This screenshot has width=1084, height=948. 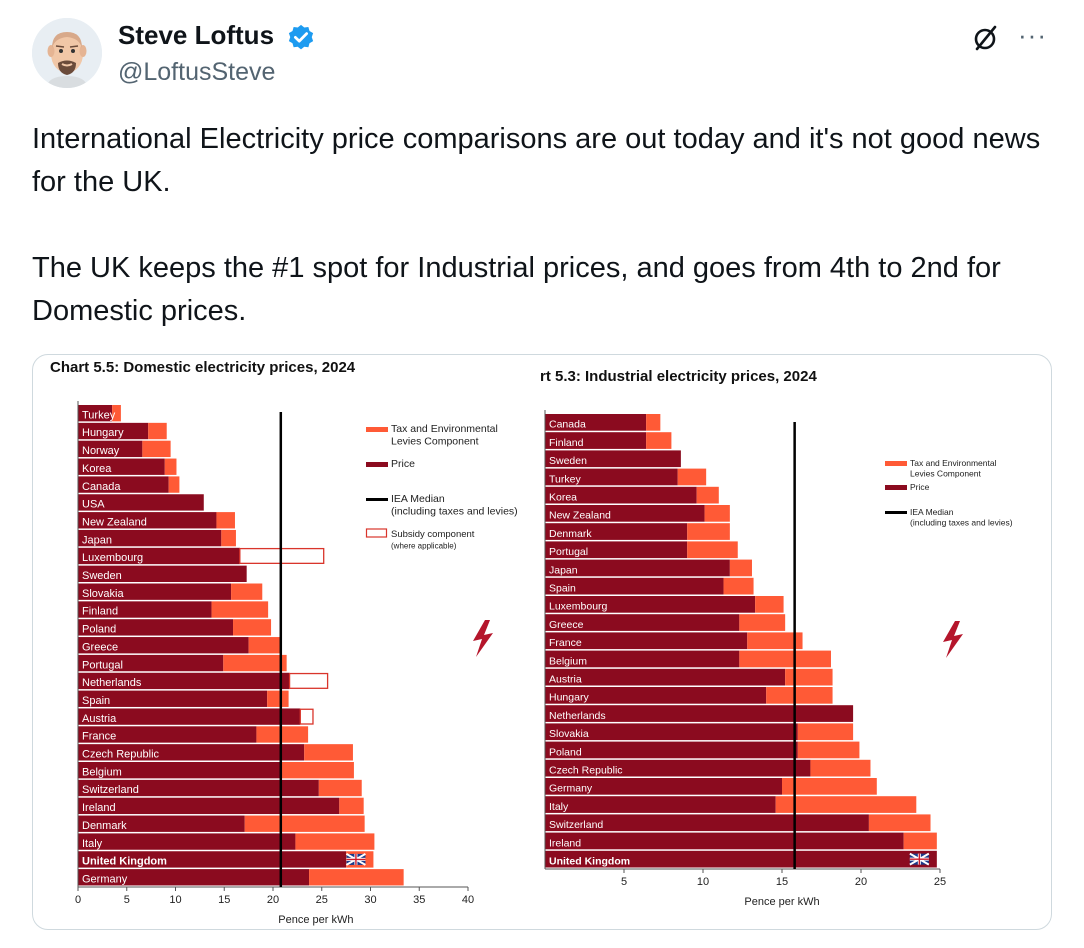 What do you see at coordinates (78, 900) in the screenshot?
I see `x-tick-label: 0` at bounding box center [78, 900].